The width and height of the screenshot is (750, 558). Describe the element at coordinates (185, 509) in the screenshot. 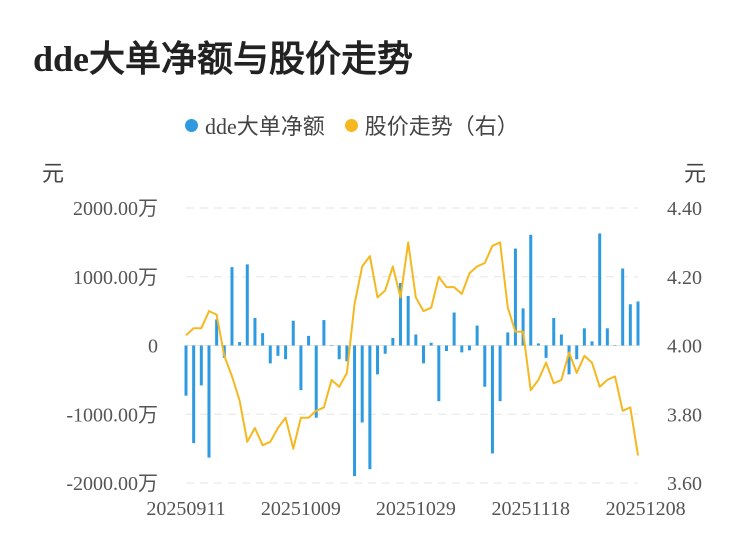

I see `x-tick-label-0: 20250911` at that location.